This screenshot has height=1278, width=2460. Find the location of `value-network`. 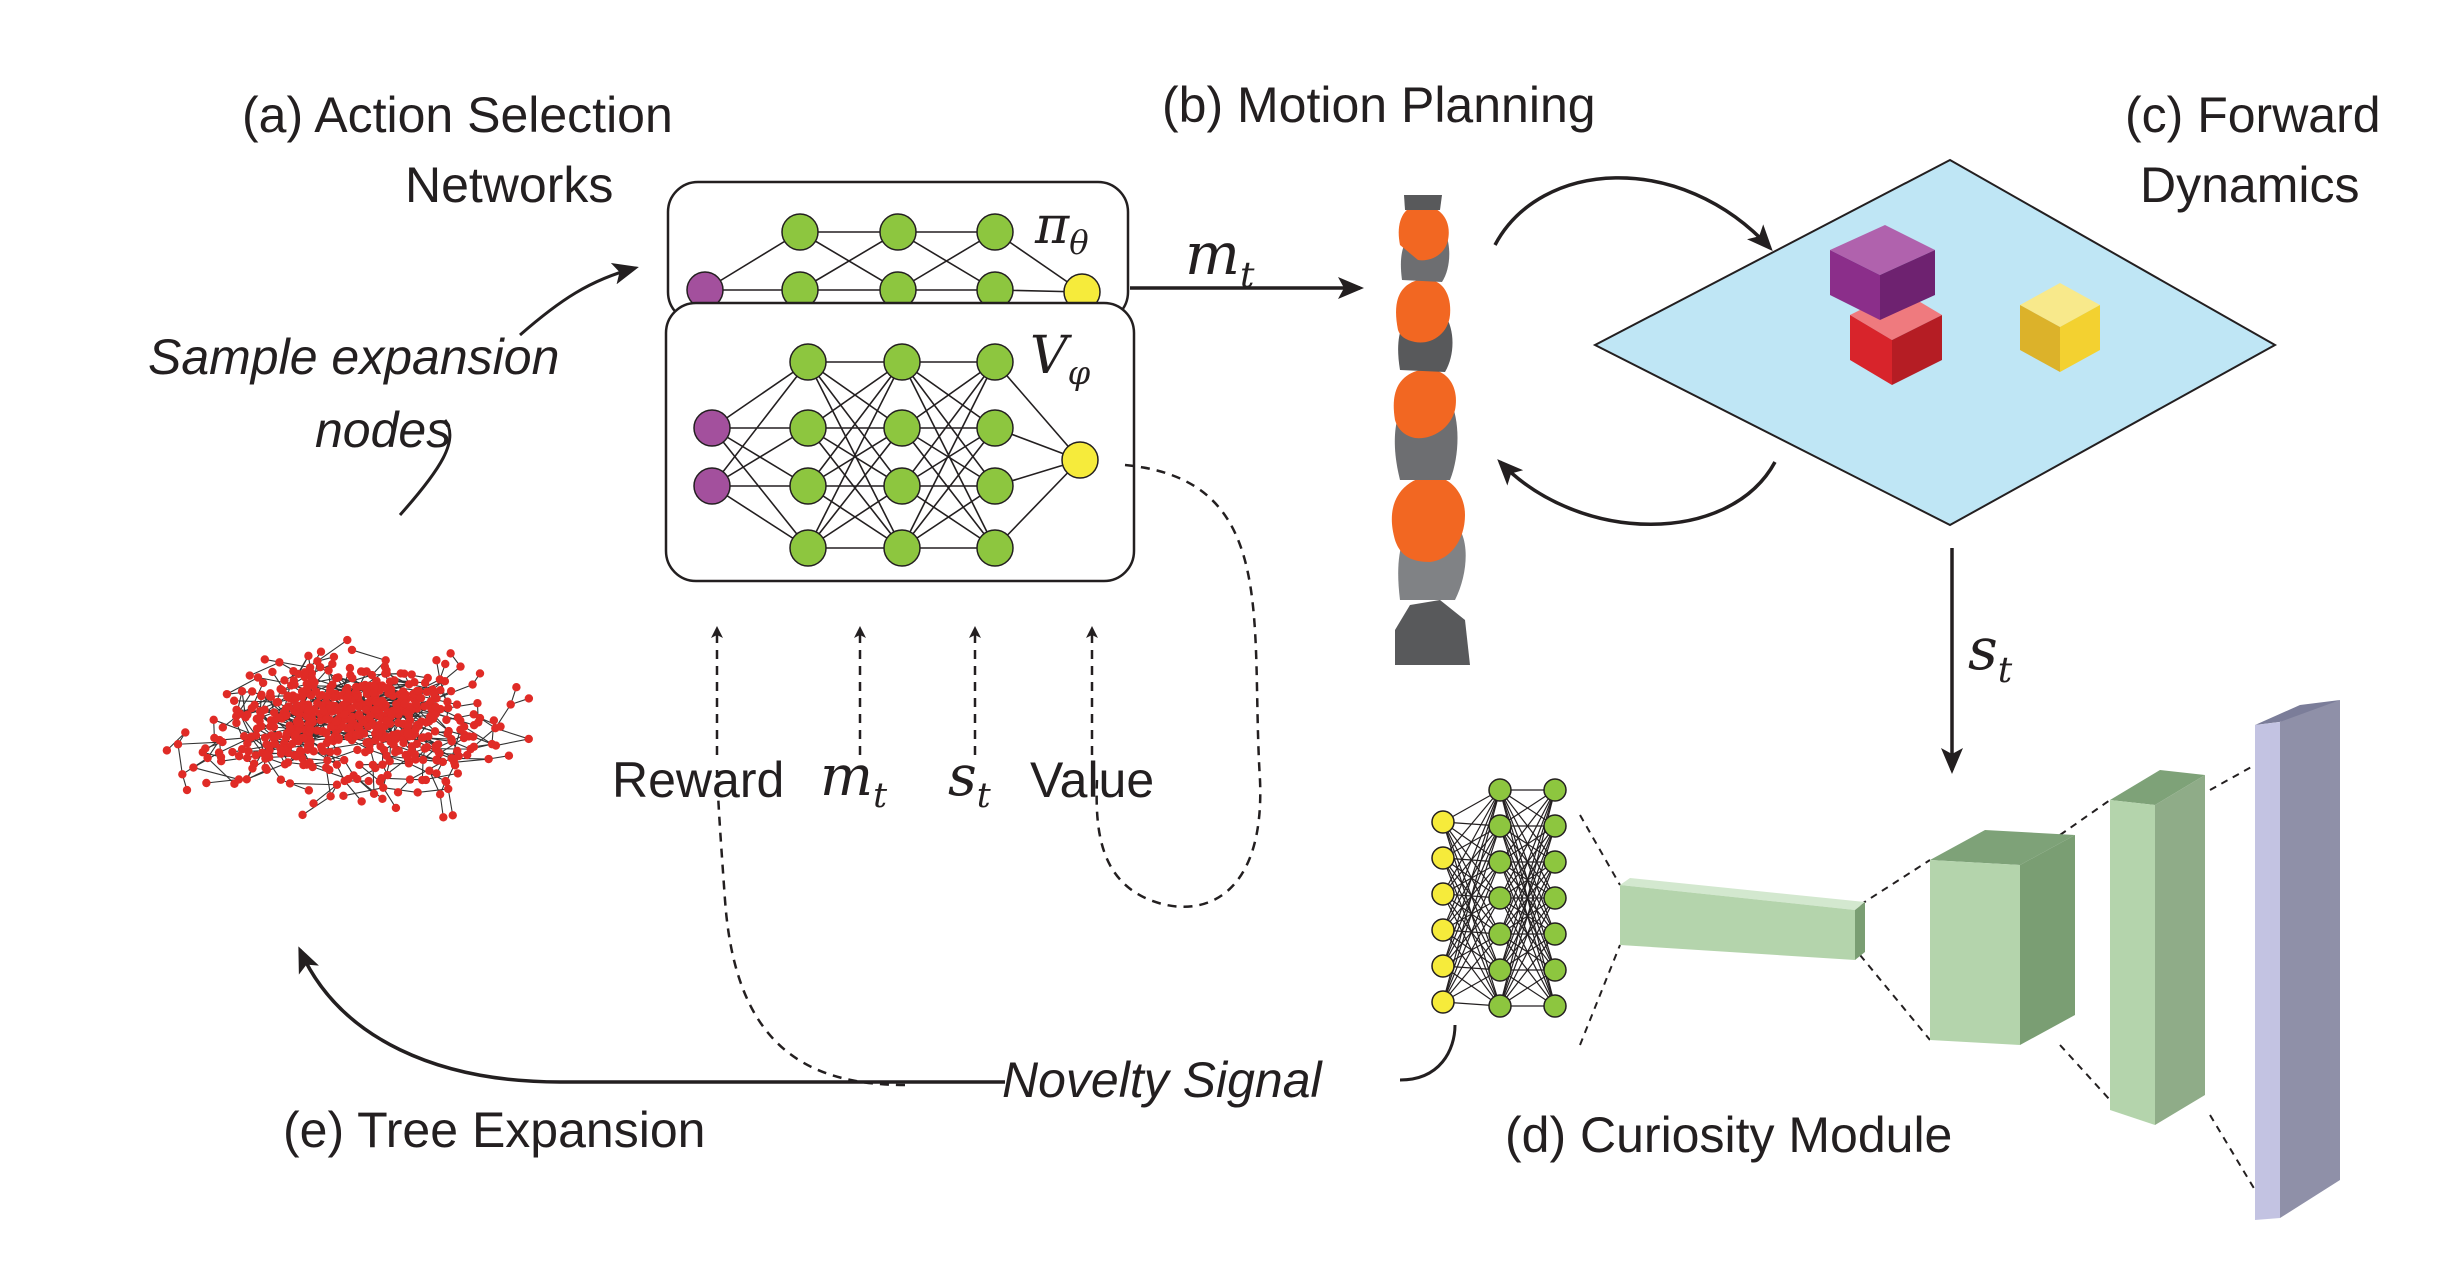

value-network is located at coordinates (900, 442).